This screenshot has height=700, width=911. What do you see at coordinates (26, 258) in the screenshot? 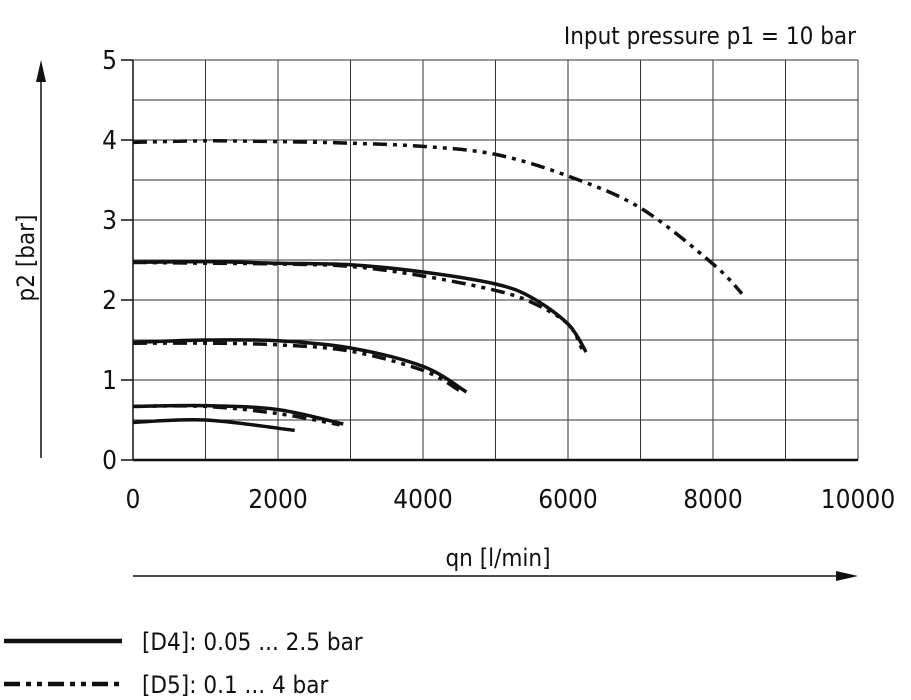
I see `y-axis-label: p2 [bar]` at bounding box center [26, 258].